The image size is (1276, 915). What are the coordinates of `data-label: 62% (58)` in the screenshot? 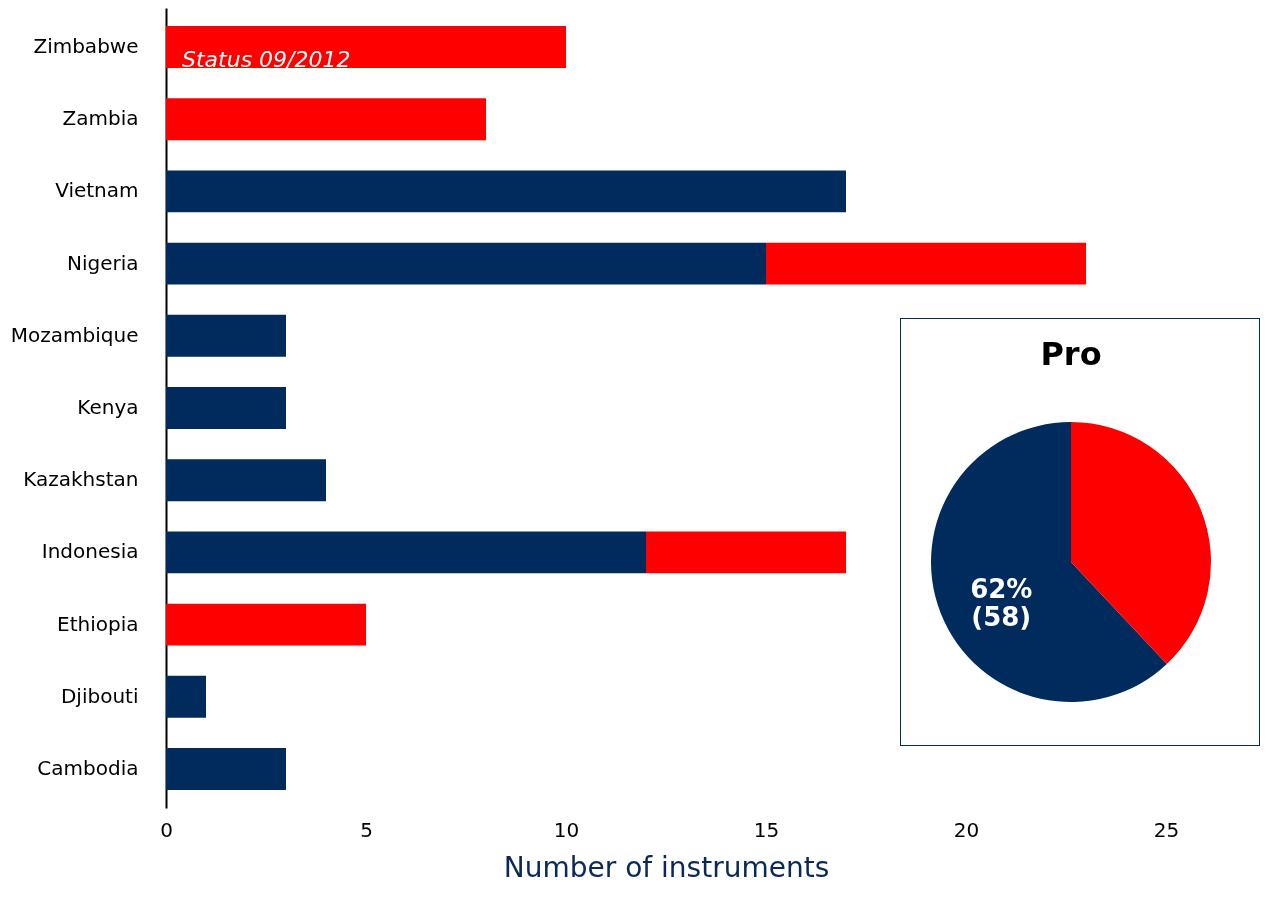 It's located at (1001, 602).